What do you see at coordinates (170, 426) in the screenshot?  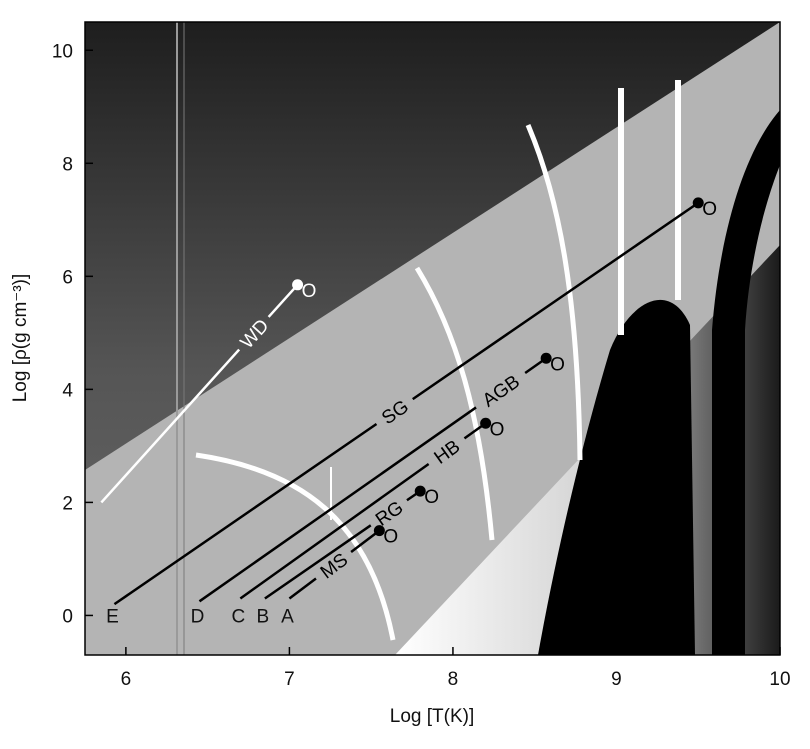 I see `track-line-wd` at bounding box center [170, 426].